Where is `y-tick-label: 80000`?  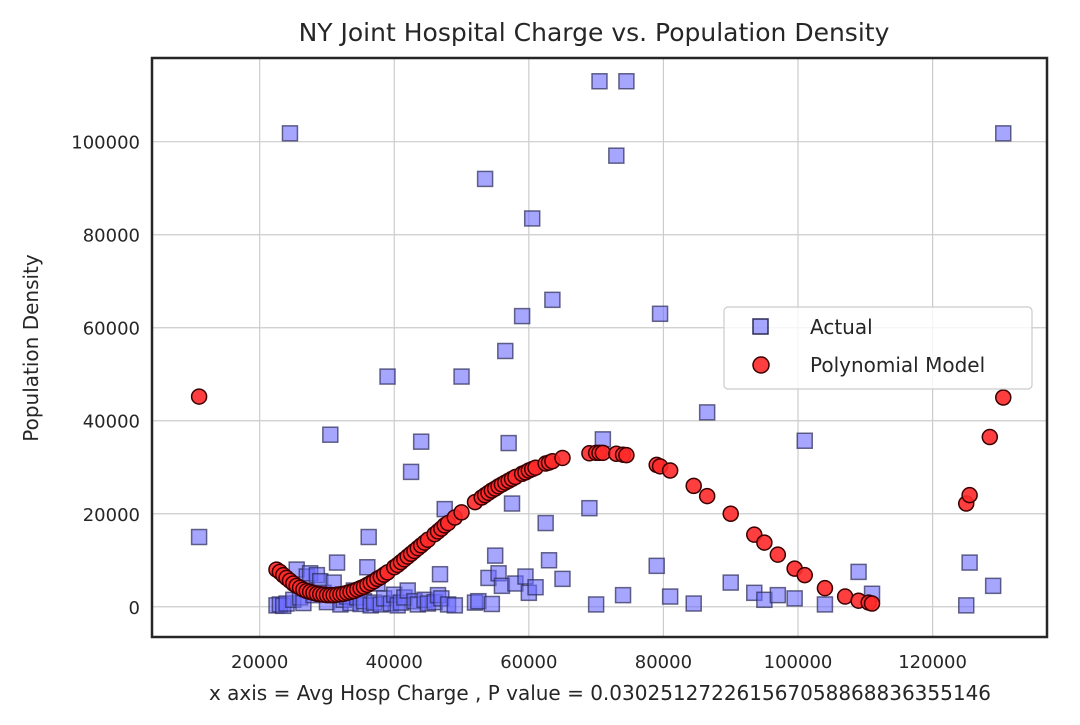
y-tick-label: 80000 is located at coordinates (111, 236).